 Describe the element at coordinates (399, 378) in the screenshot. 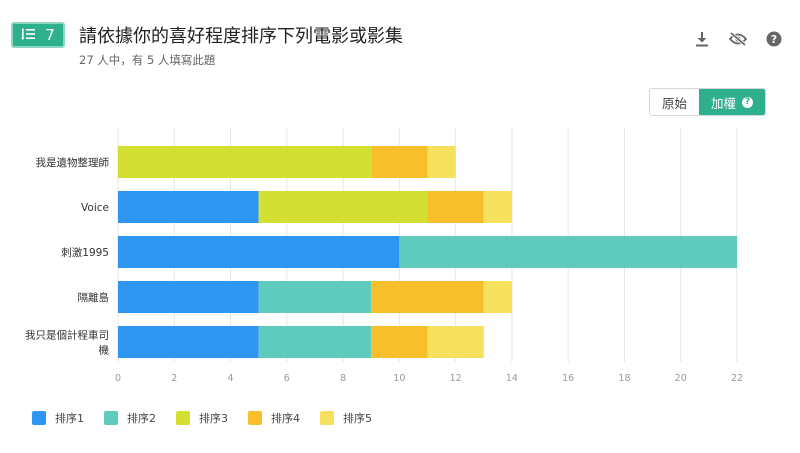

I see `x-tick-label: 10` at that location.